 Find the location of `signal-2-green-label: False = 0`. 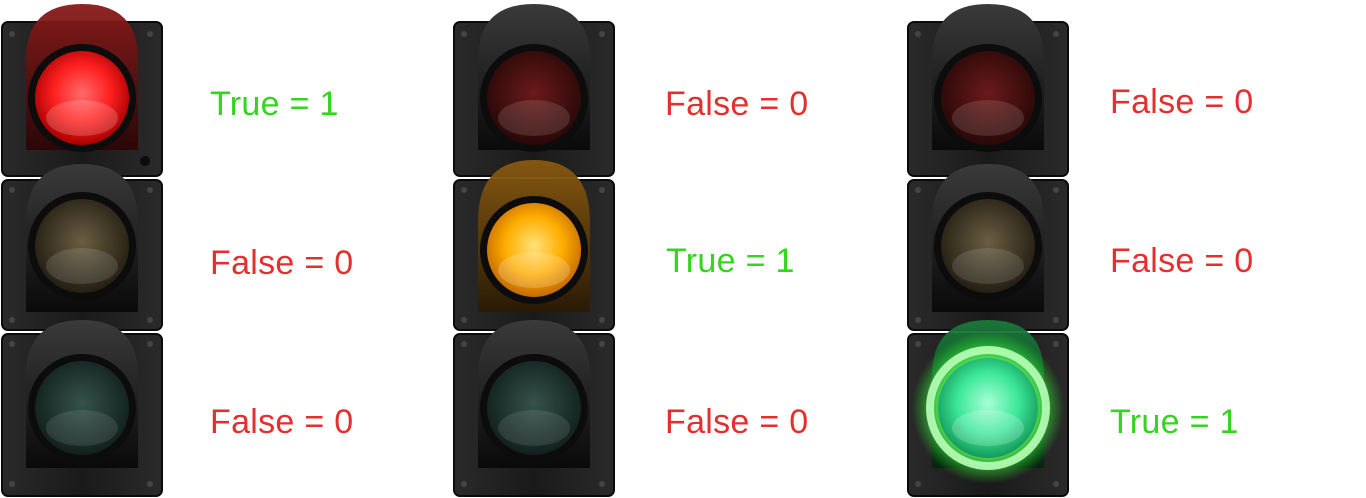

signal-2-green-label: False = 0 is located at coordinates (737, 422).